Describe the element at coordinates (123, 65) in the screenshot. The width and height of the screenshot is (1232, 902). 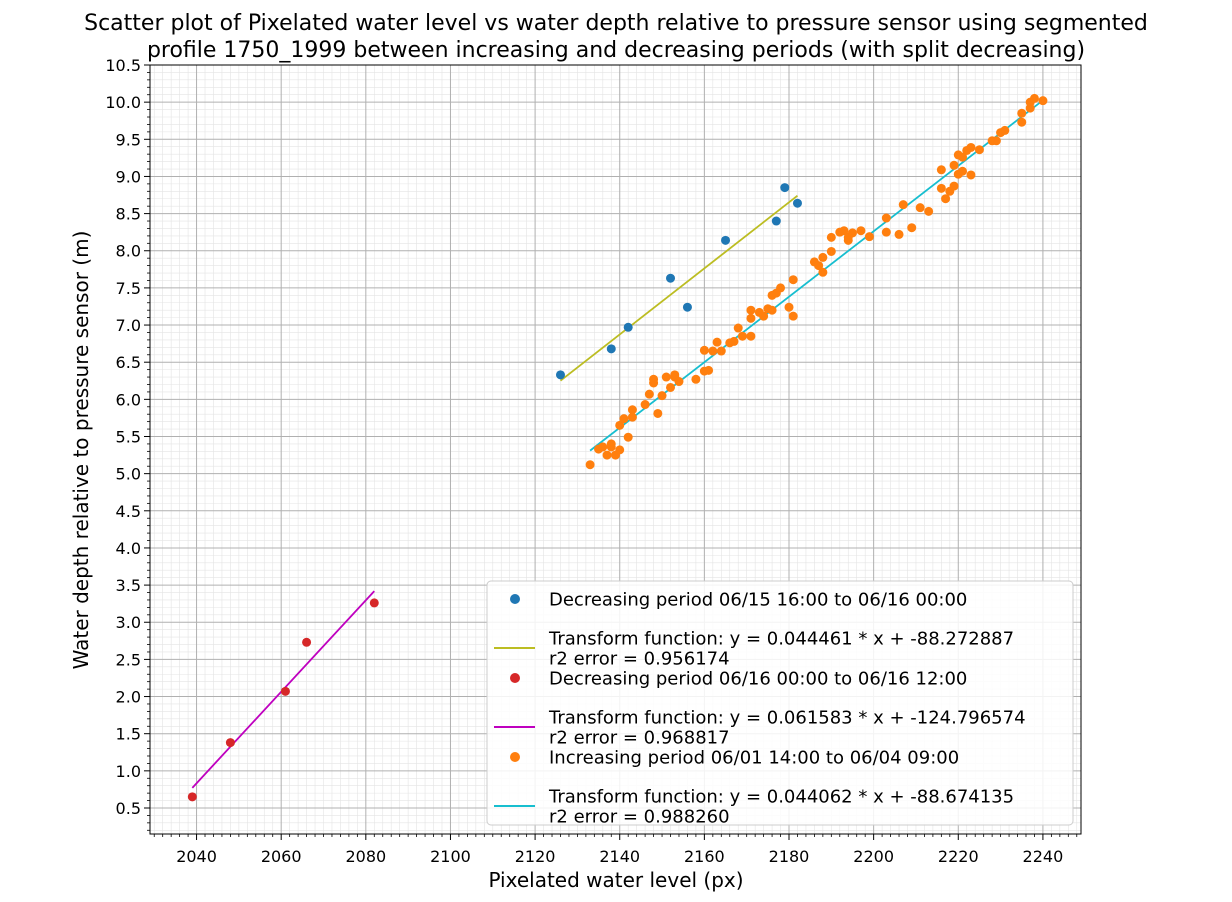
I see `y-tick-label: 10.5` at that location.